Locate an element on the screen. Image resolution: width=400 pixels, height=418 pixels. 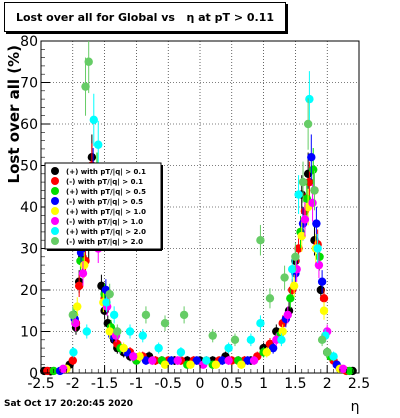
x-tick-label: 0 is located at coordinates (200, 384).